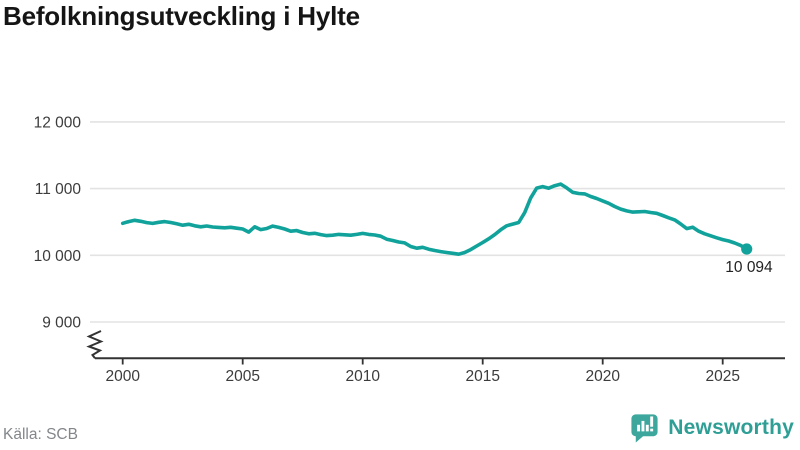  I want to click on x-tick-label: 2005, so click(242, 376).